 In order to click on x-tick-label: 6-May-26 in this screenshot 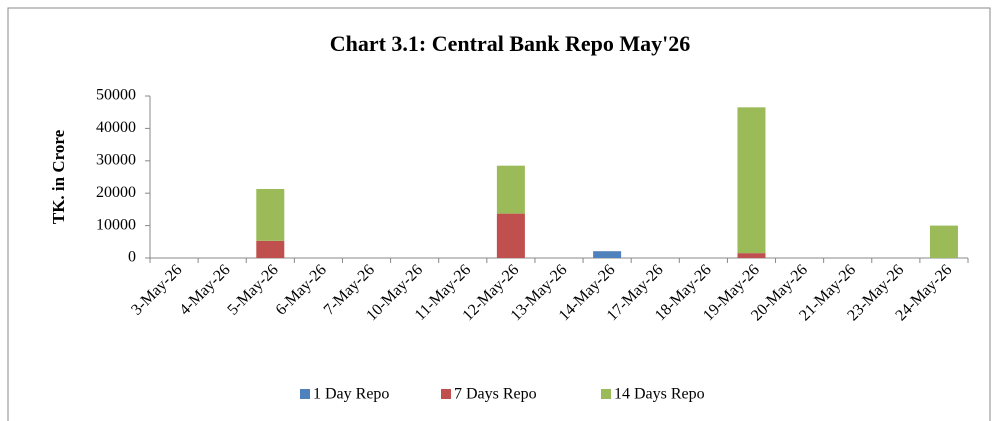, I will do `click(301, 289)`.